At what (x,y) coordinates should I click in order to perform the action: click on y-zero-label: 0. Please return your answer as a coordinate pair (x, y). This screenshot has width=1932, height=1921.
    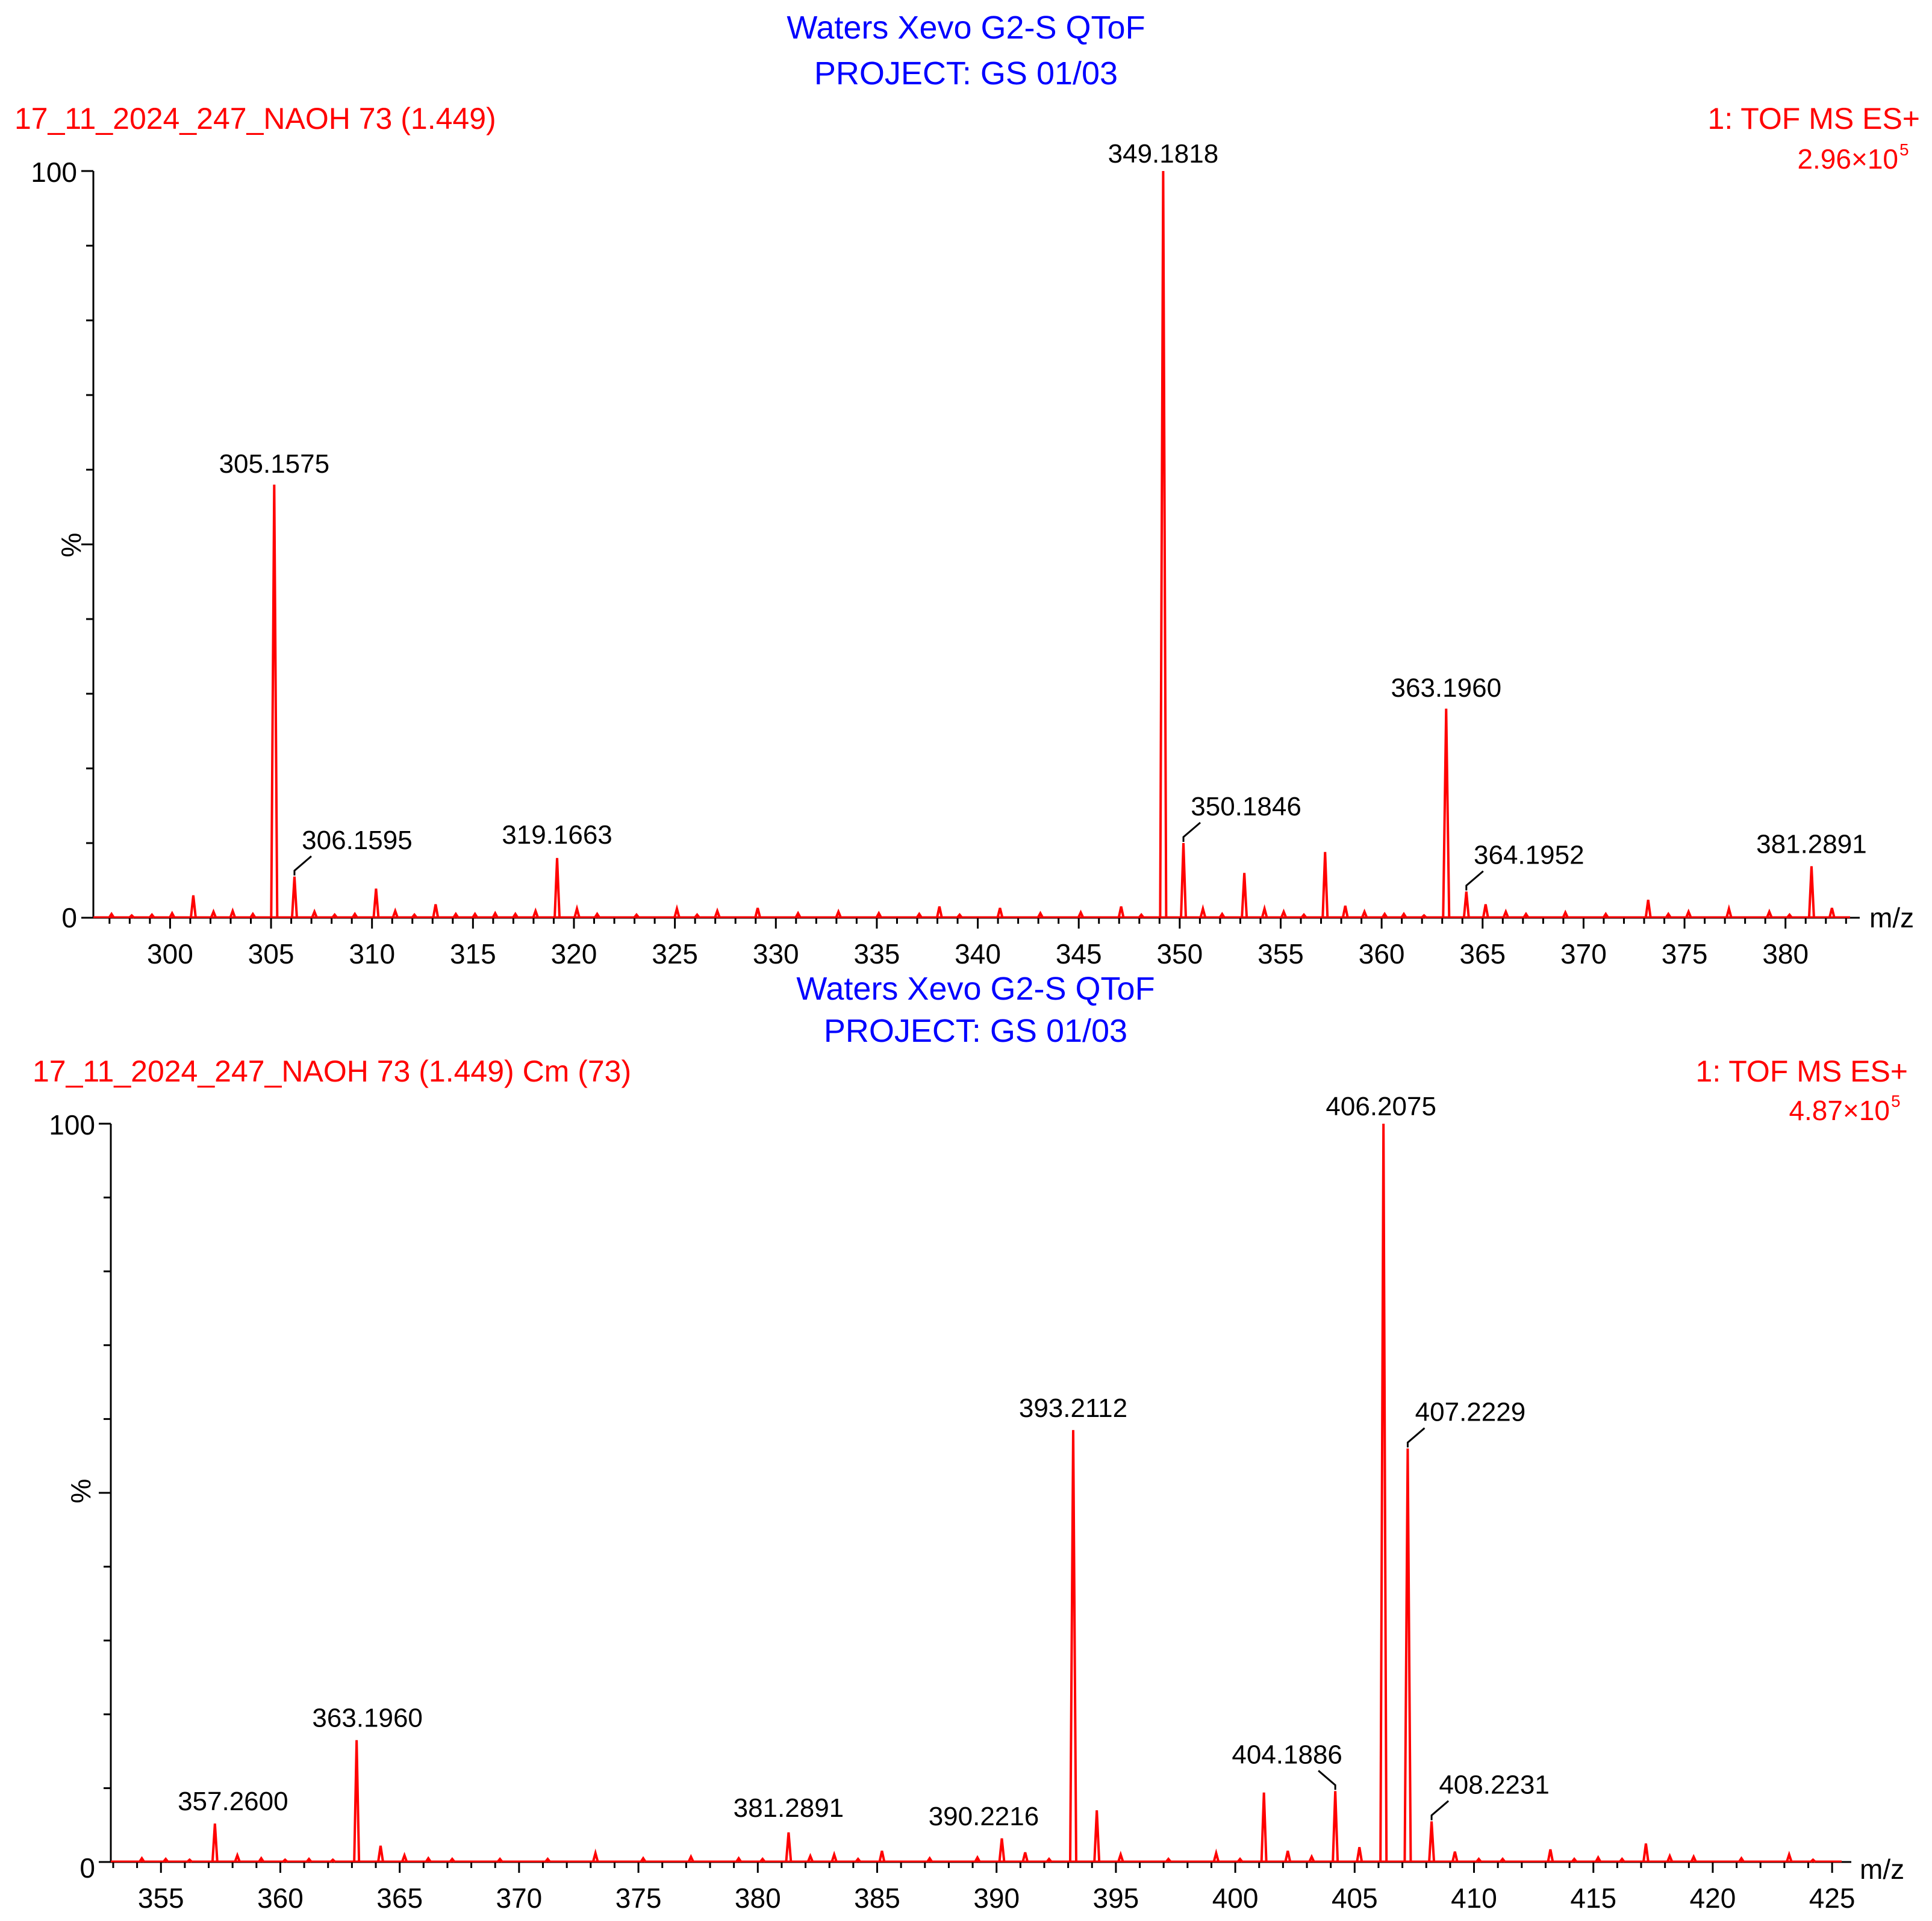
    Looking at the image, I should click on (69, 918).